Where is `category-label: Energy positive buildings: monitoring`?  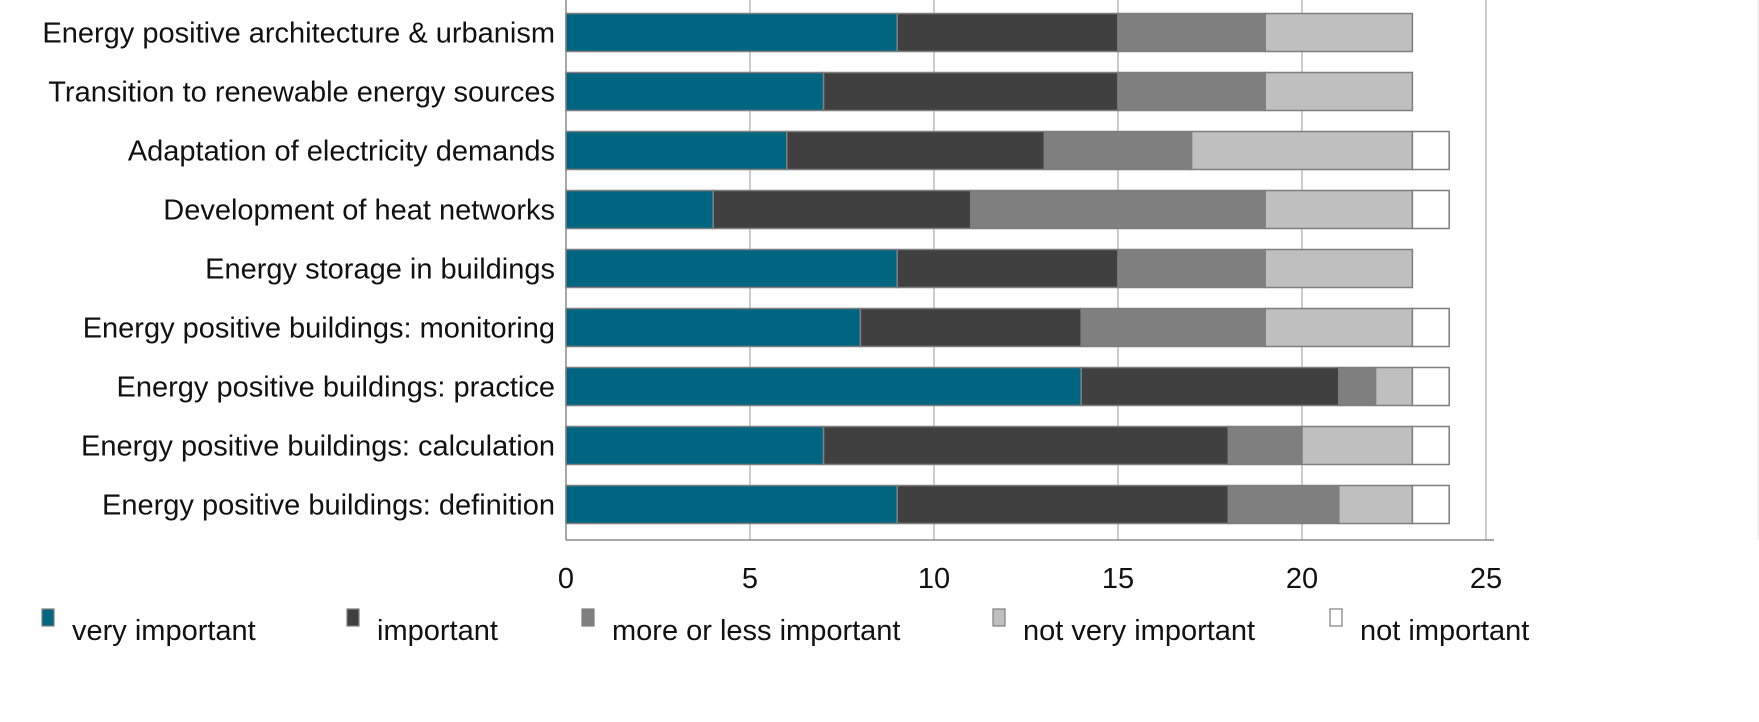 category-label: Energy positive buildings: monitoring is located at coordinates (319, 329).